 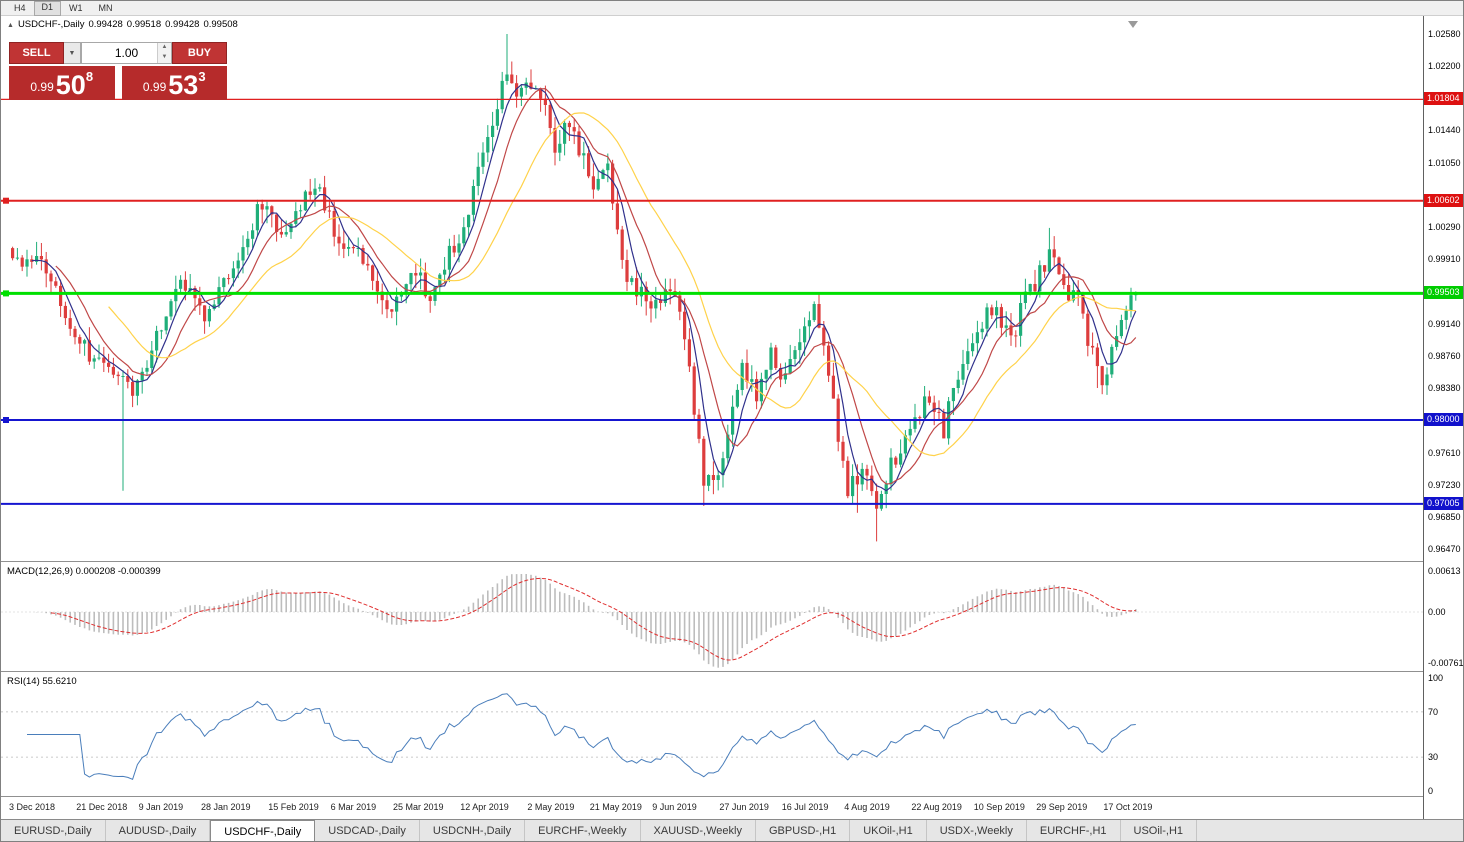 What do you see at coordinates (551, 807) in the screenshot?
I see `date-tick: 2 May 2019` at bounding box center [551, 807].